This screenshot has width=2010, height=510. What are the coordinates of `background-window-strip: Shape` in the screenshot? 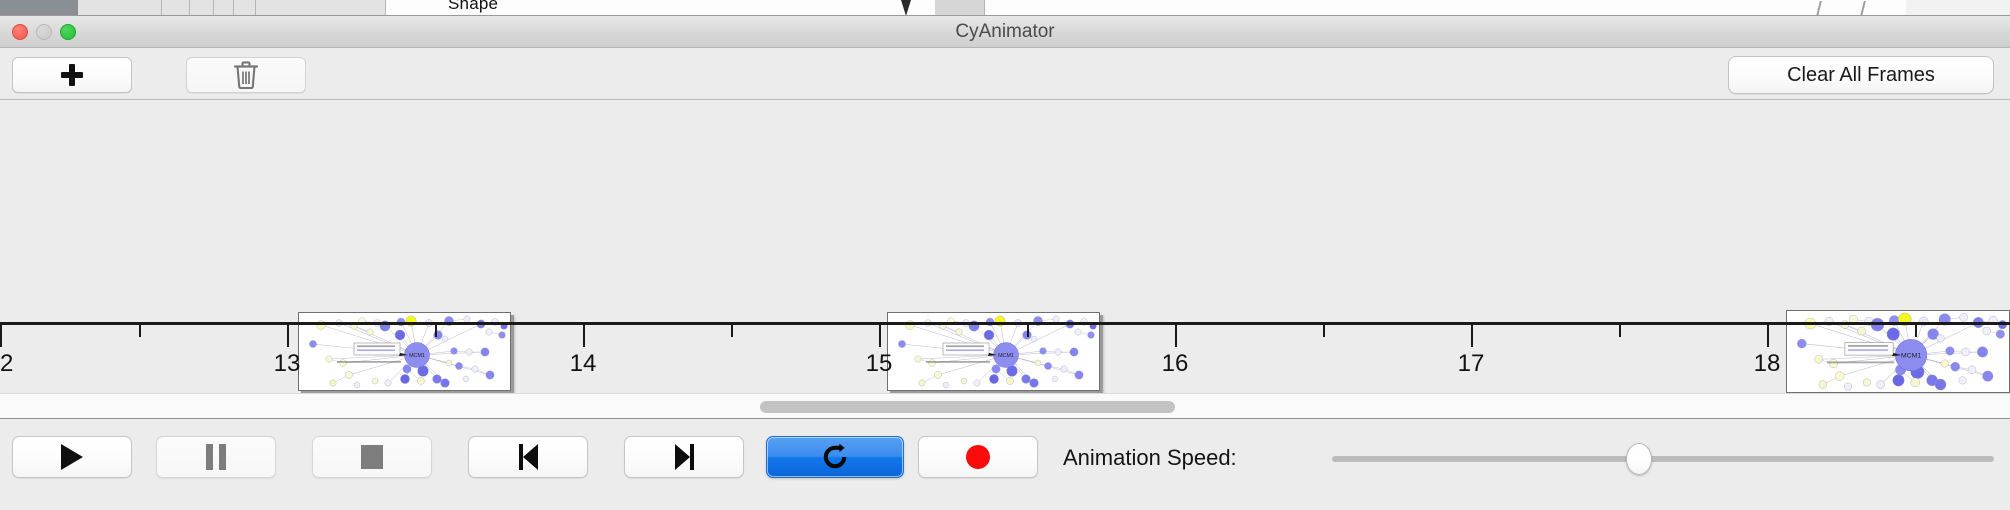 It's located at (1005, 8).